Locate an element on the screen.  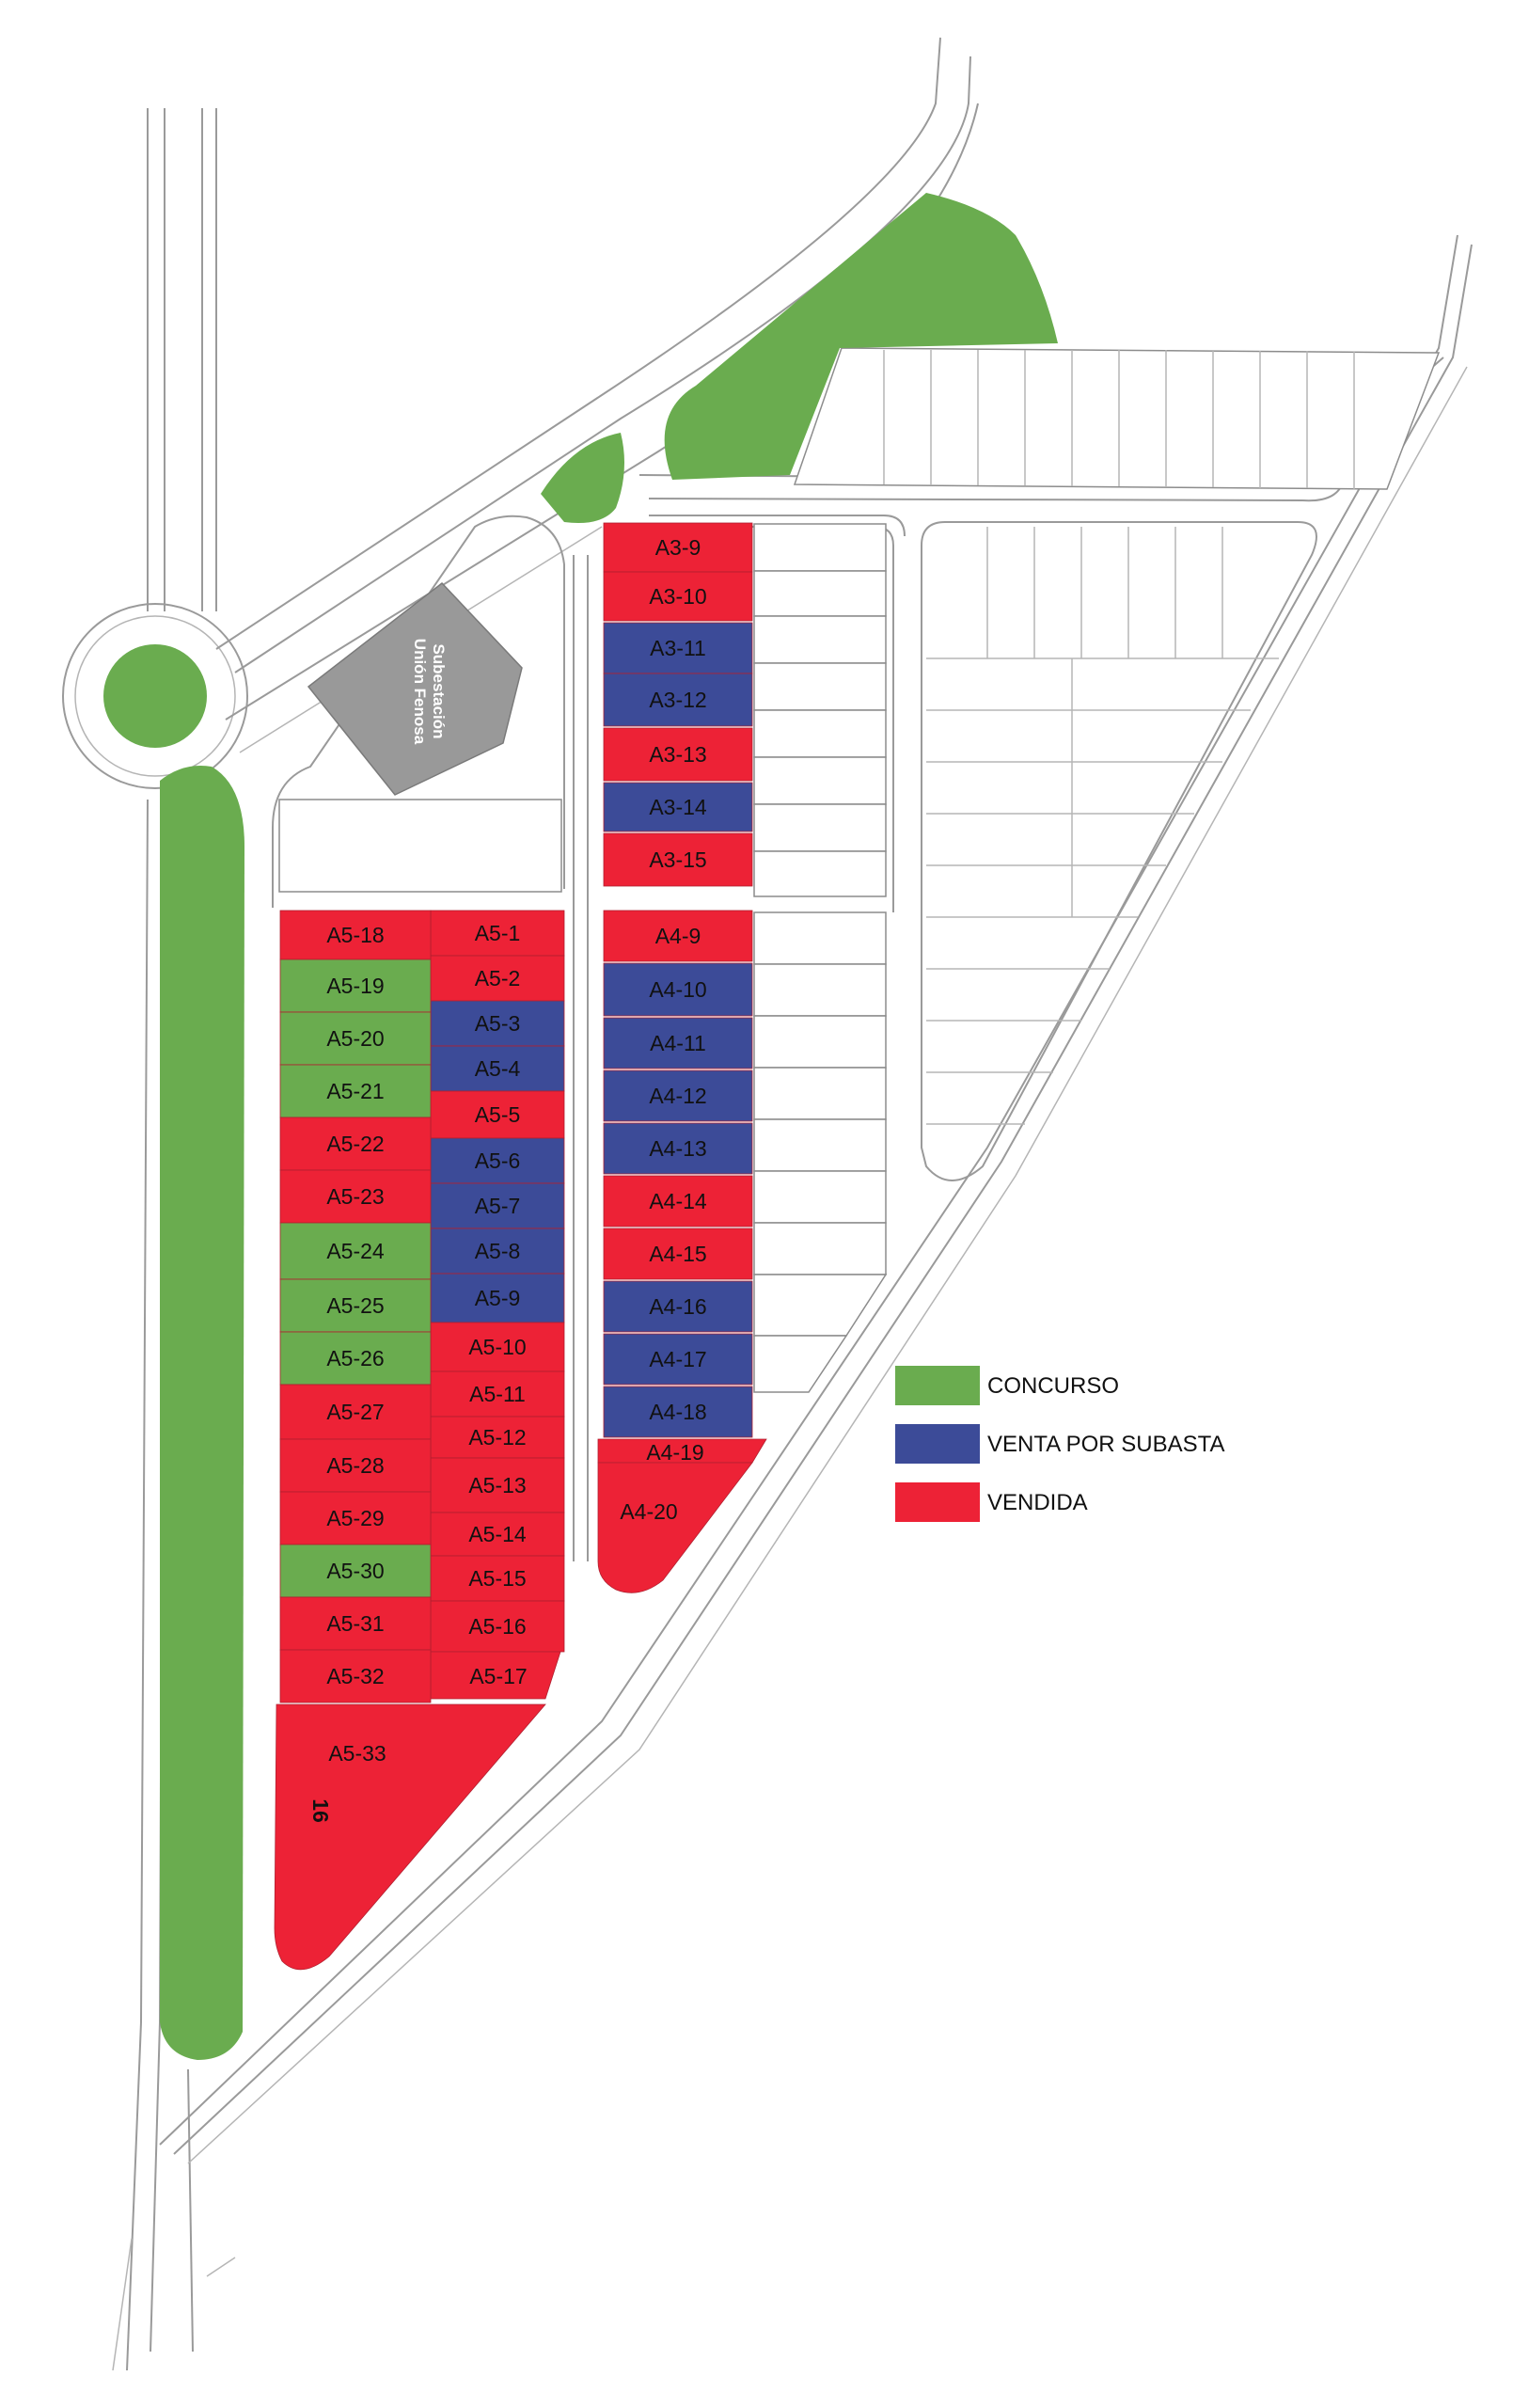
plot-label-a3-14: A3-14 is located at coordinates (678, 807).